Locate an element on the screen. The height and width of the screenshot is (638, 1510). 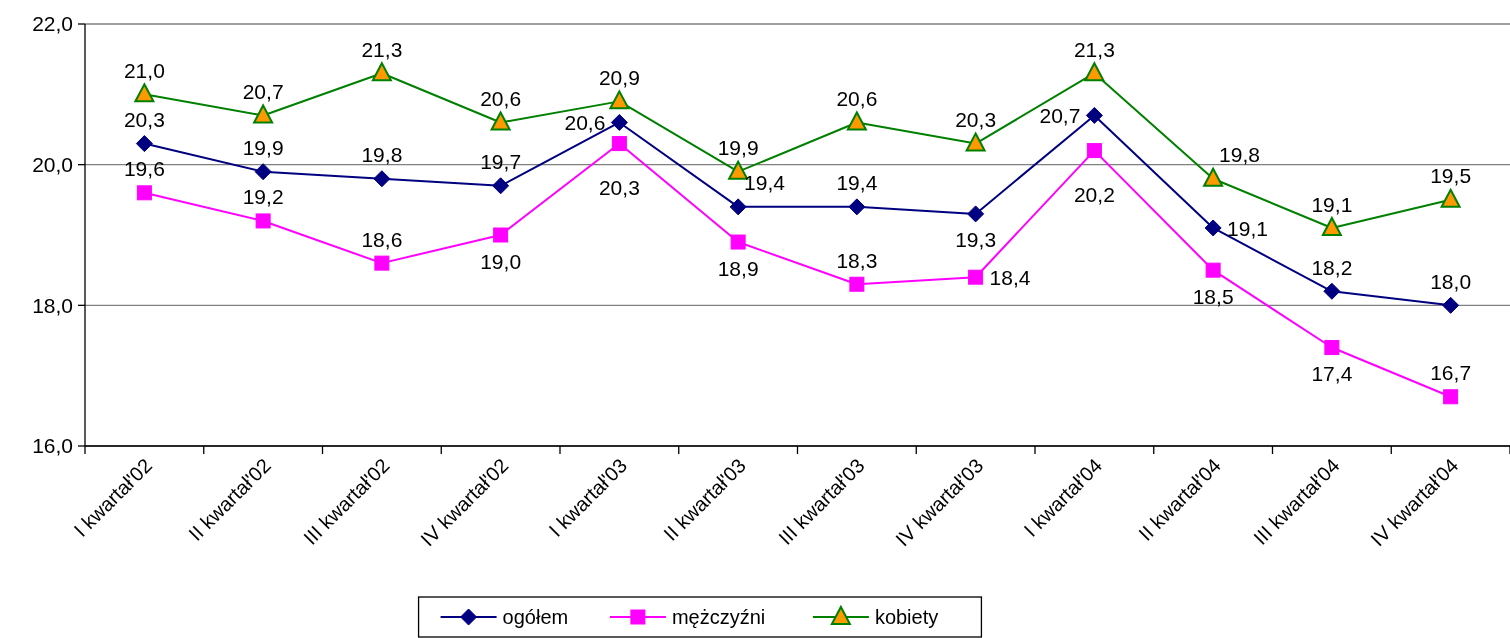
data-label: 18,4 is located at coordinates (1010, 277).